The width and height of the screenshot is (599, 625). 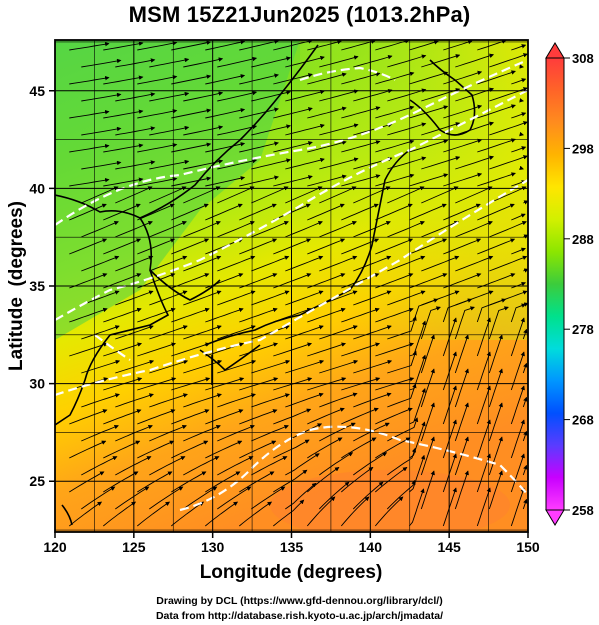 I want to click on x-tick-label: 145, so click(x=449, y=547).